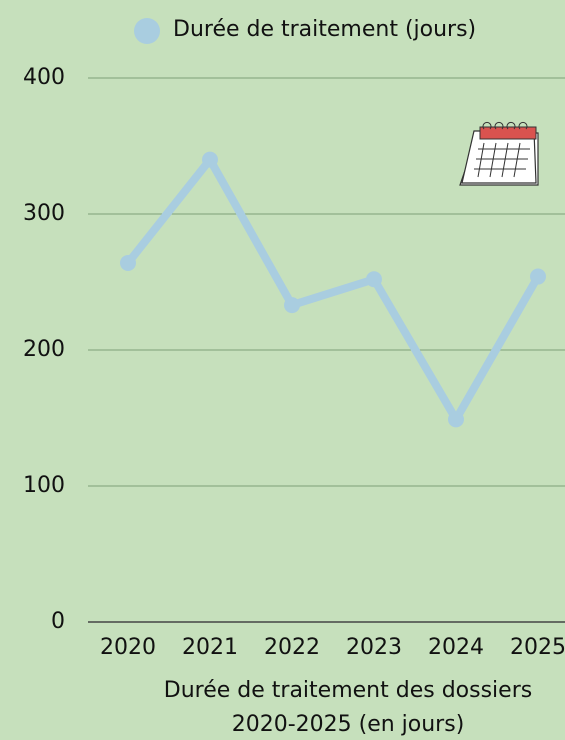  I want to click on y-tick-label: 300, so click(44, 213).